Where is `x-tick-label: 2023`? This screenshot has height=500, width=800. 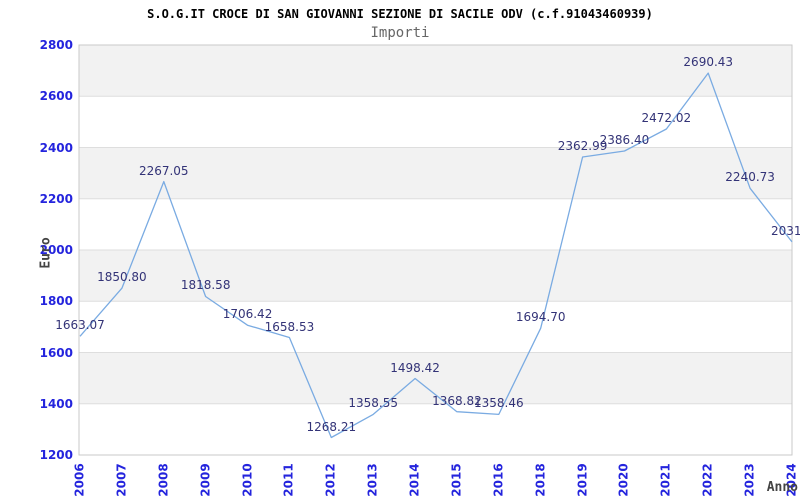 x-tick-label: 2023 is located at coordinates (749, 480).